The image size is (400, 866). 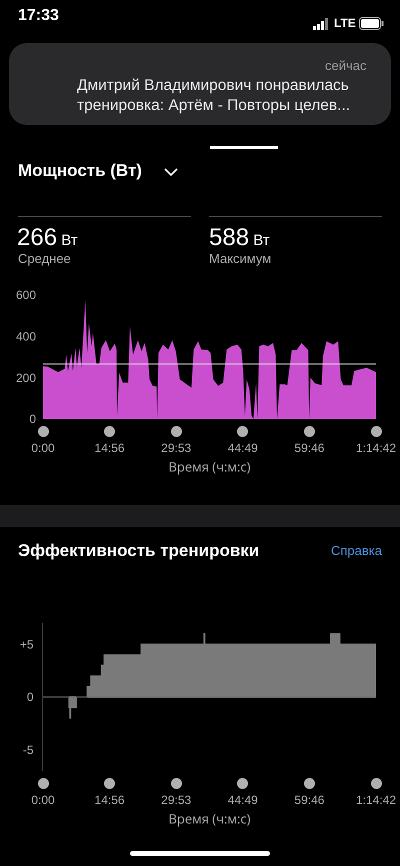 I want to click on text: Максимум, so click(x=240, y=258).